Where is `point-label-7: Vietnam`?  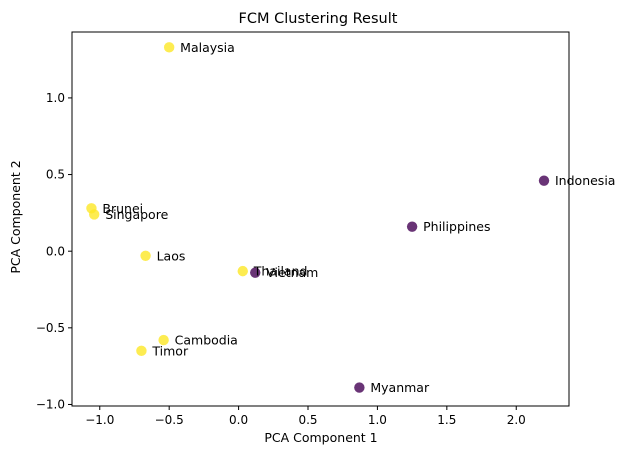 point-label-7: Vietnam is located at coordinates (292, 272).